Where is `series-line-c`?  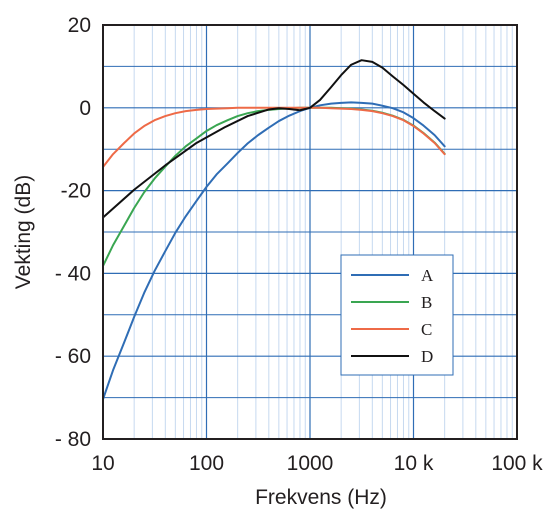
series-line-c is located at coordinates (274, 137).